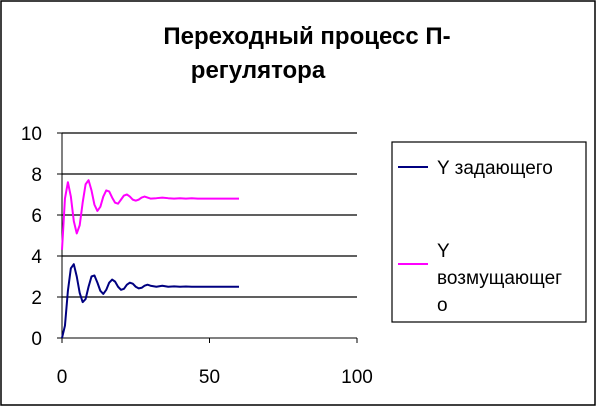  Describe the element at coordinates (150, 259) in the screenshot. I see `series-group` at that location.